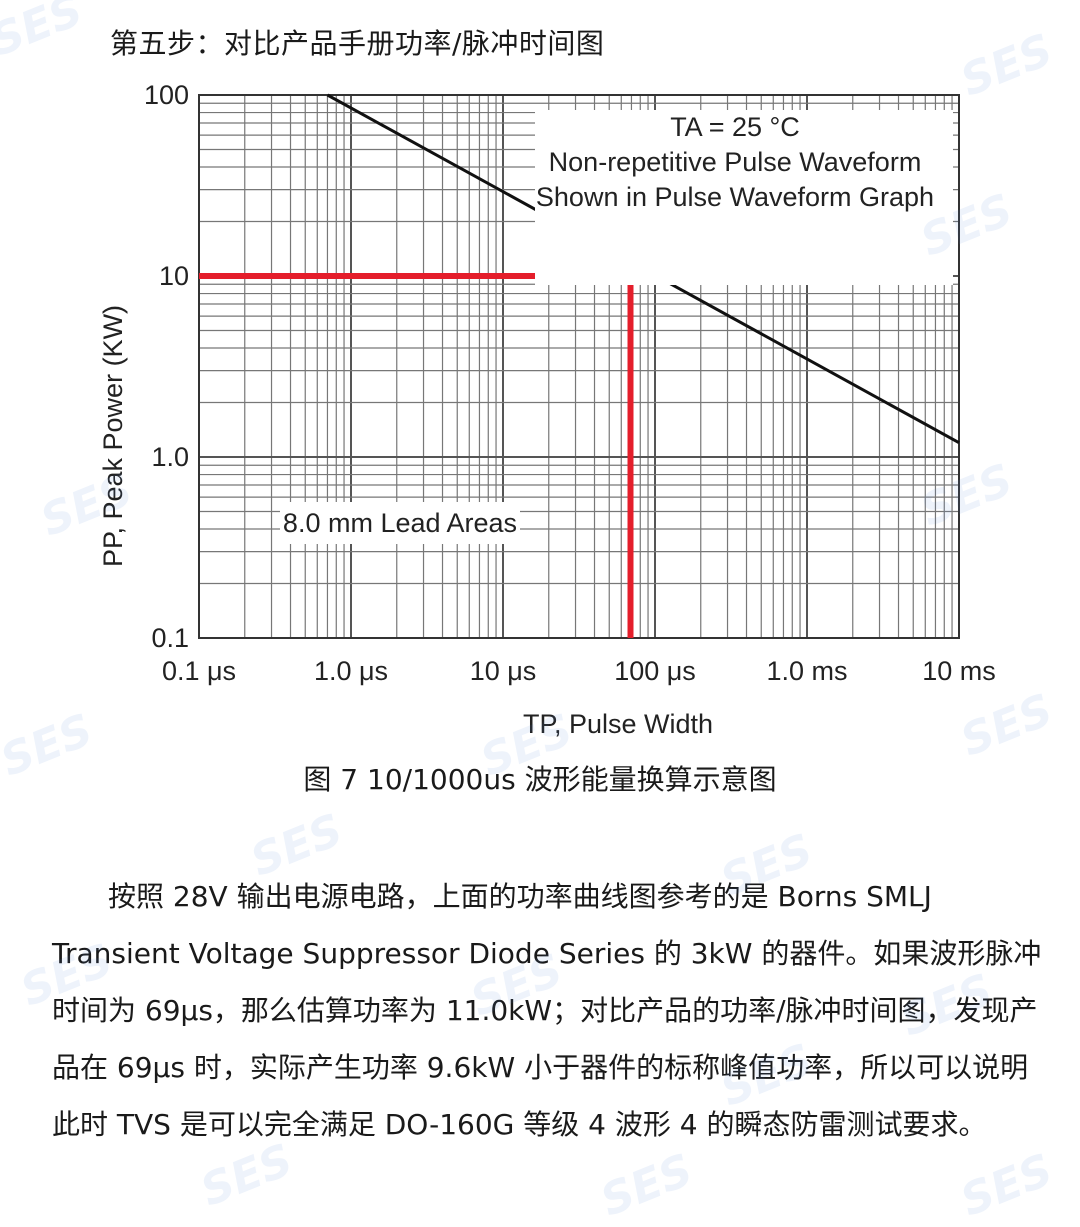 Image resolution: width=1080 pixels, height=1227 pixels. Describe the element at coordinates (735, 127) in the screenshot. I see `condition-line-1: TA = 25 °C` at that location.